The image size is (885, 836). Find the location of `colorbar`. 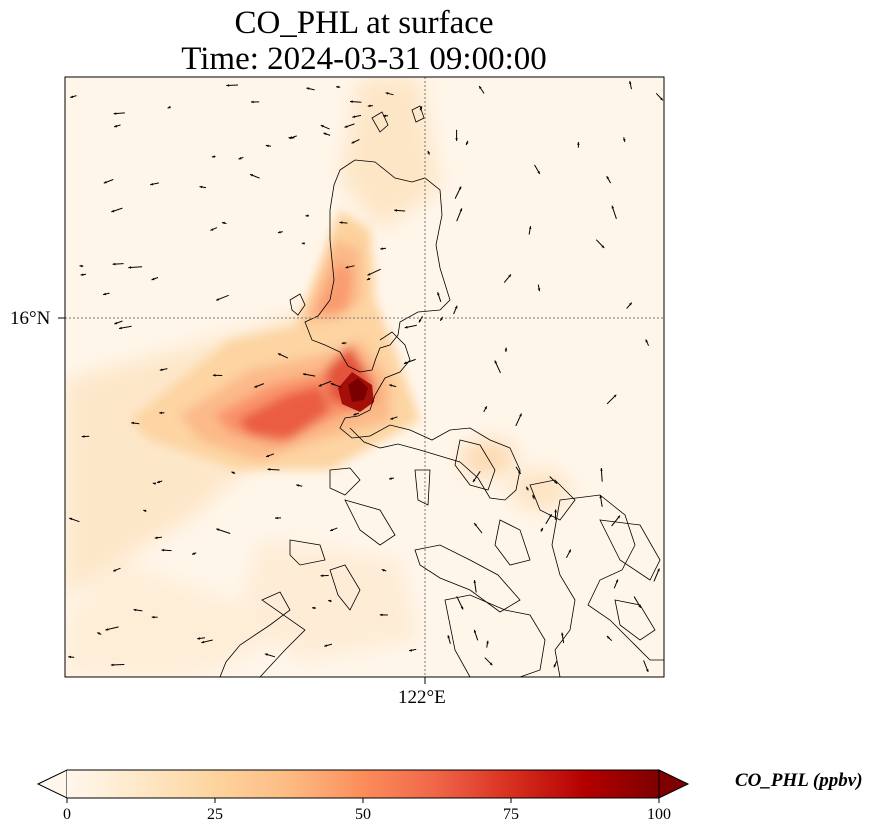

colorbar is located at coordinates (363, 786).